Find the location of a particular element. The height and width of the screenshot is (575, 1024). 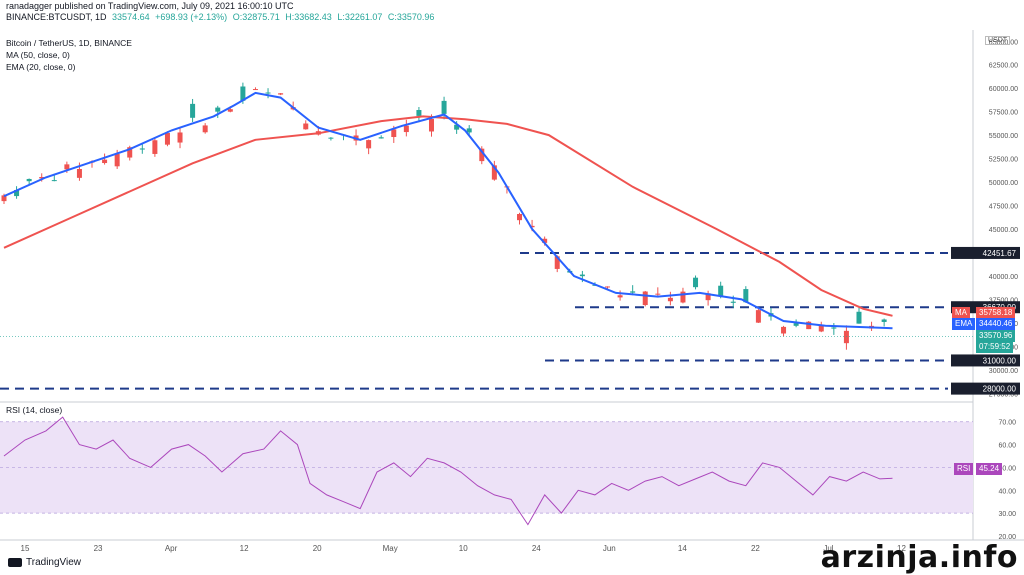

high-value: H:33682.43 is located at coordinates (308, 17).